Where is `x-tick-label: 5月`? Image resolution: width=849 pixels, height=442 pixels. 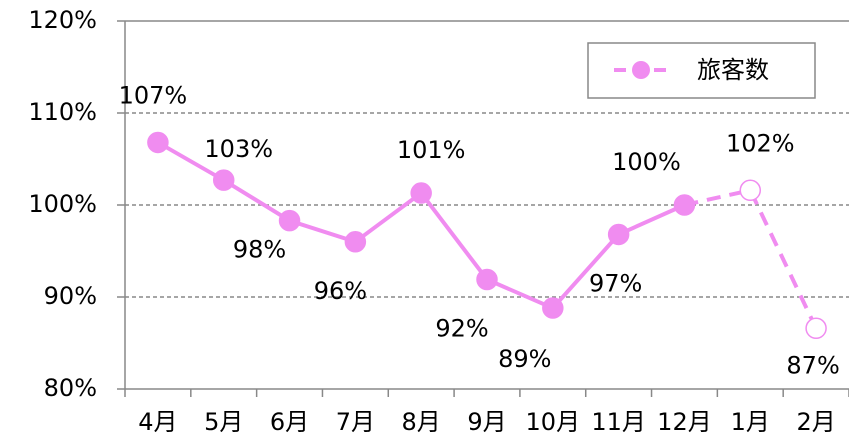
x-tick-label: 5月 is located at coordinates (223, 422).